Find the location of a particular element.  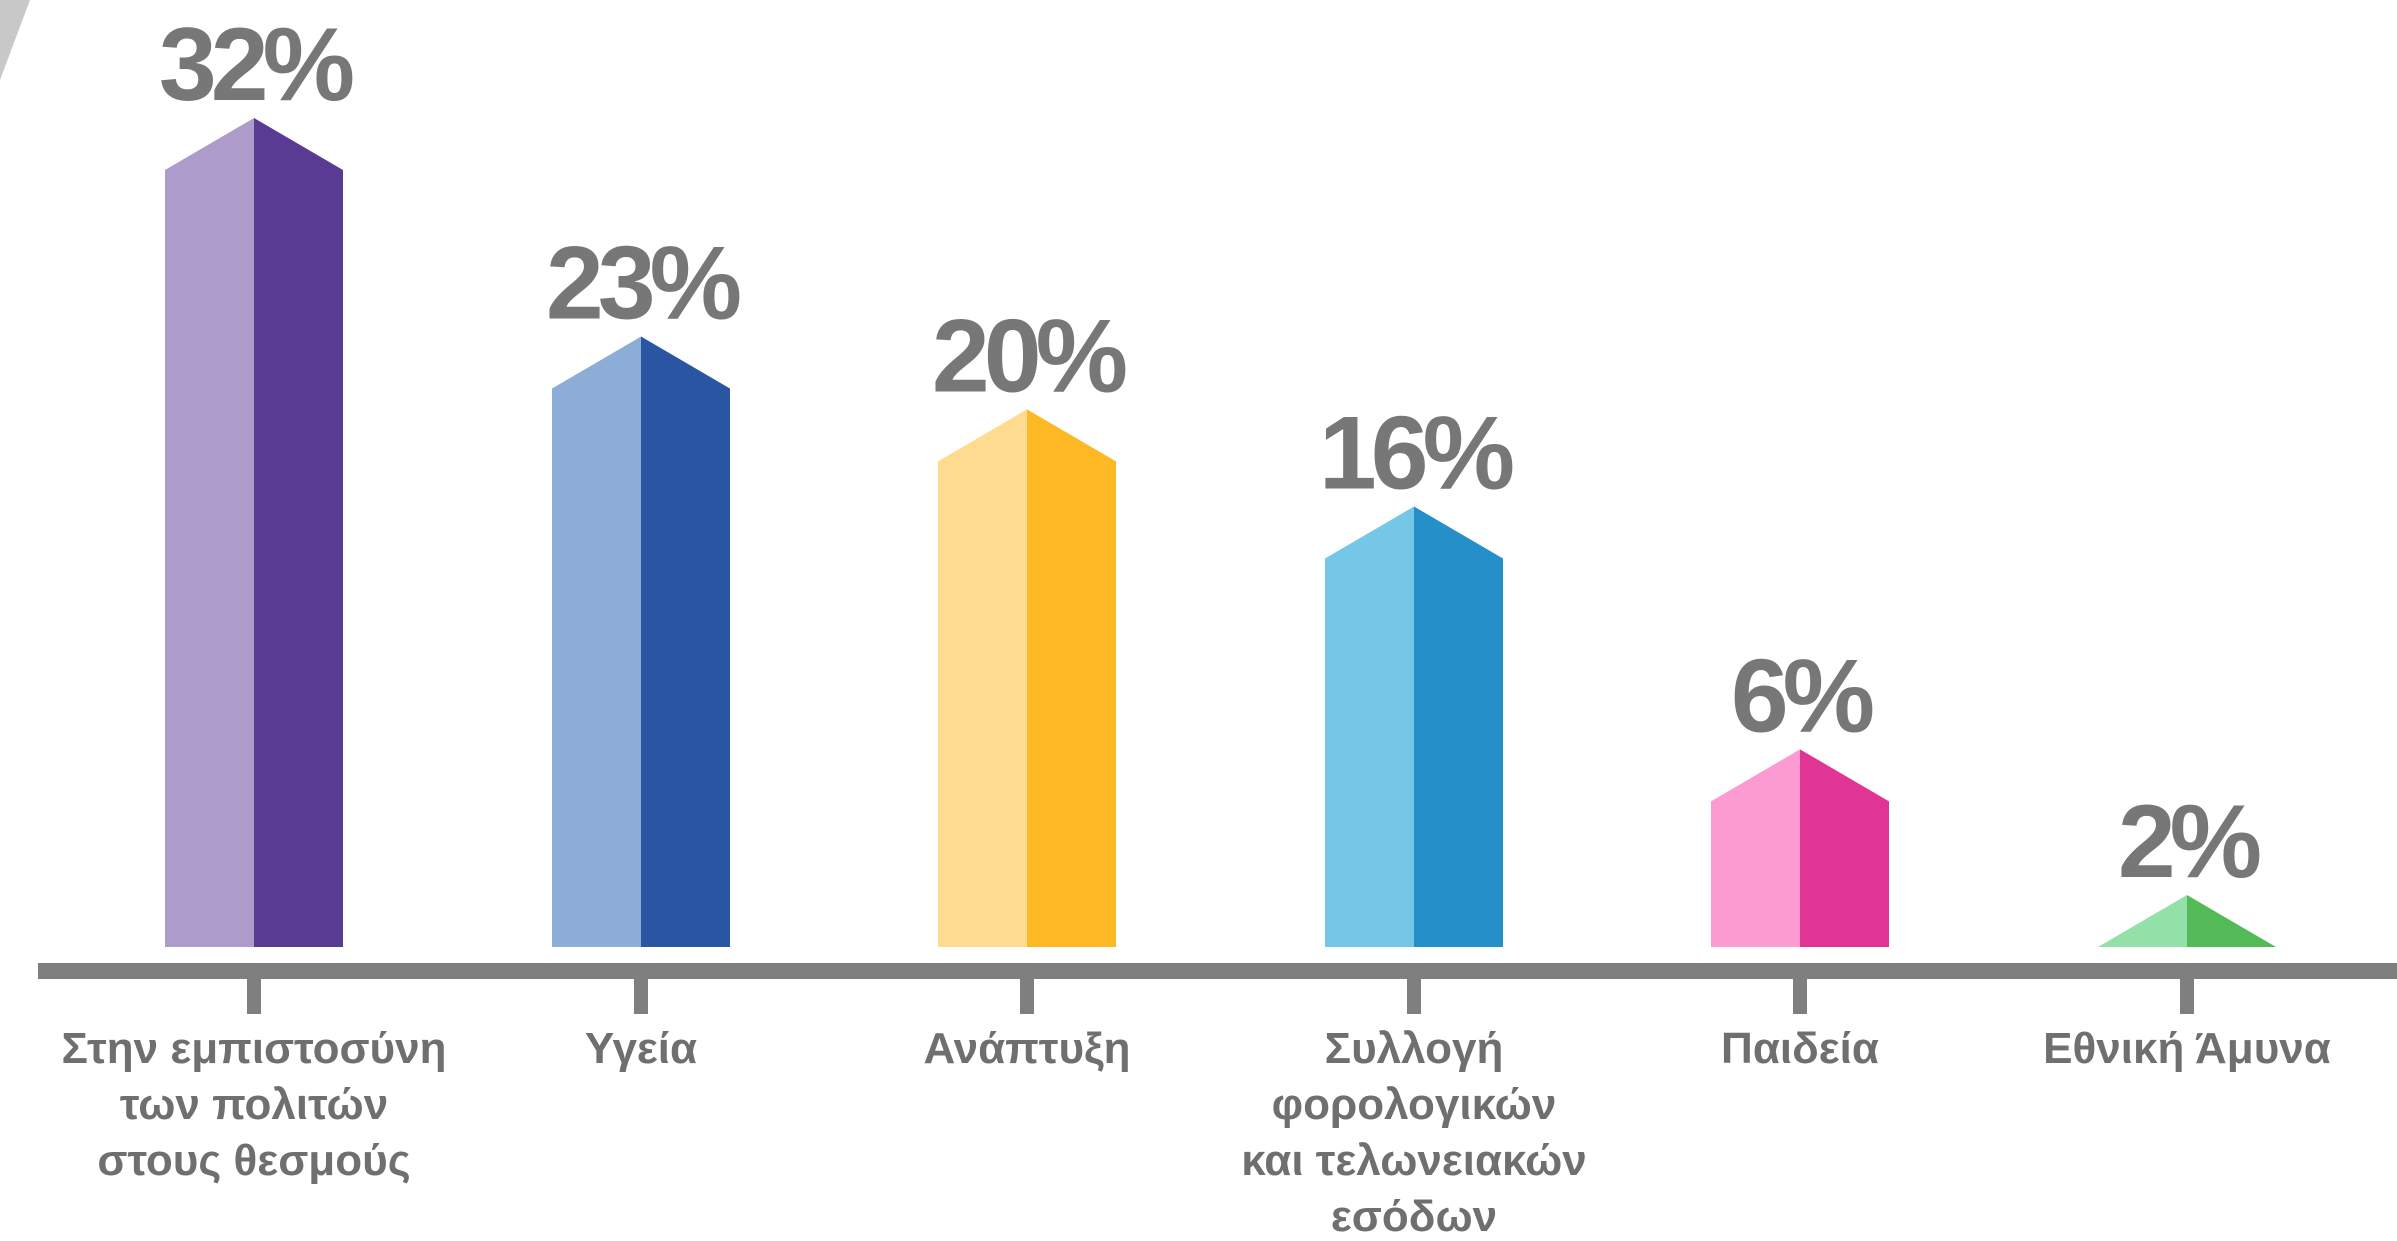

category-label-line: Εθνική Άμυνα is located at coordinates (2187, 1048).